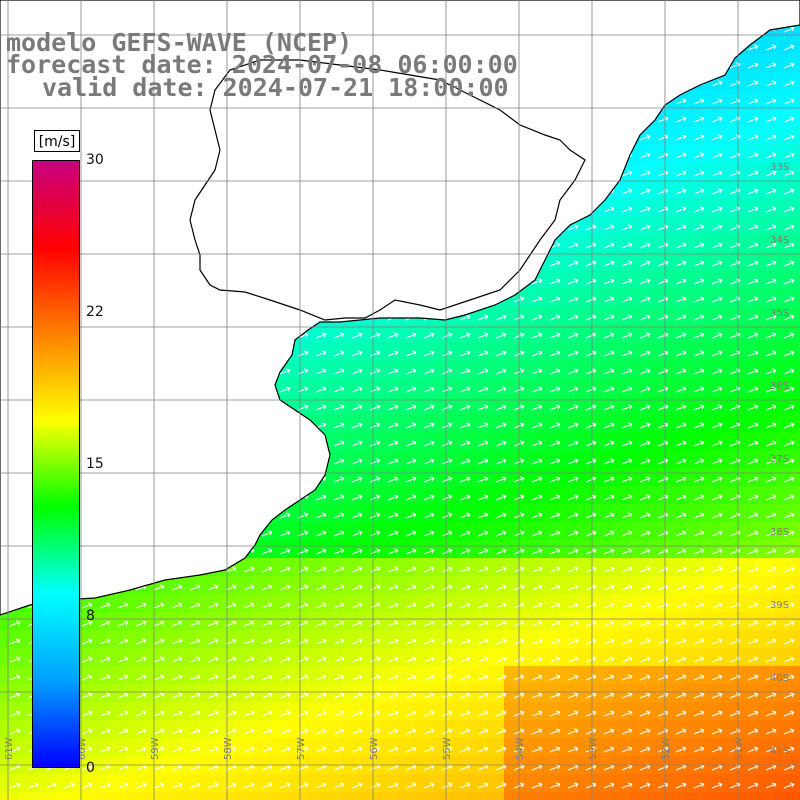 The width and height of the screenshot is (800, 800). Describe the element at coordinates (779, 313) in the screenshot. I see `lat-label: 35S` at that location.